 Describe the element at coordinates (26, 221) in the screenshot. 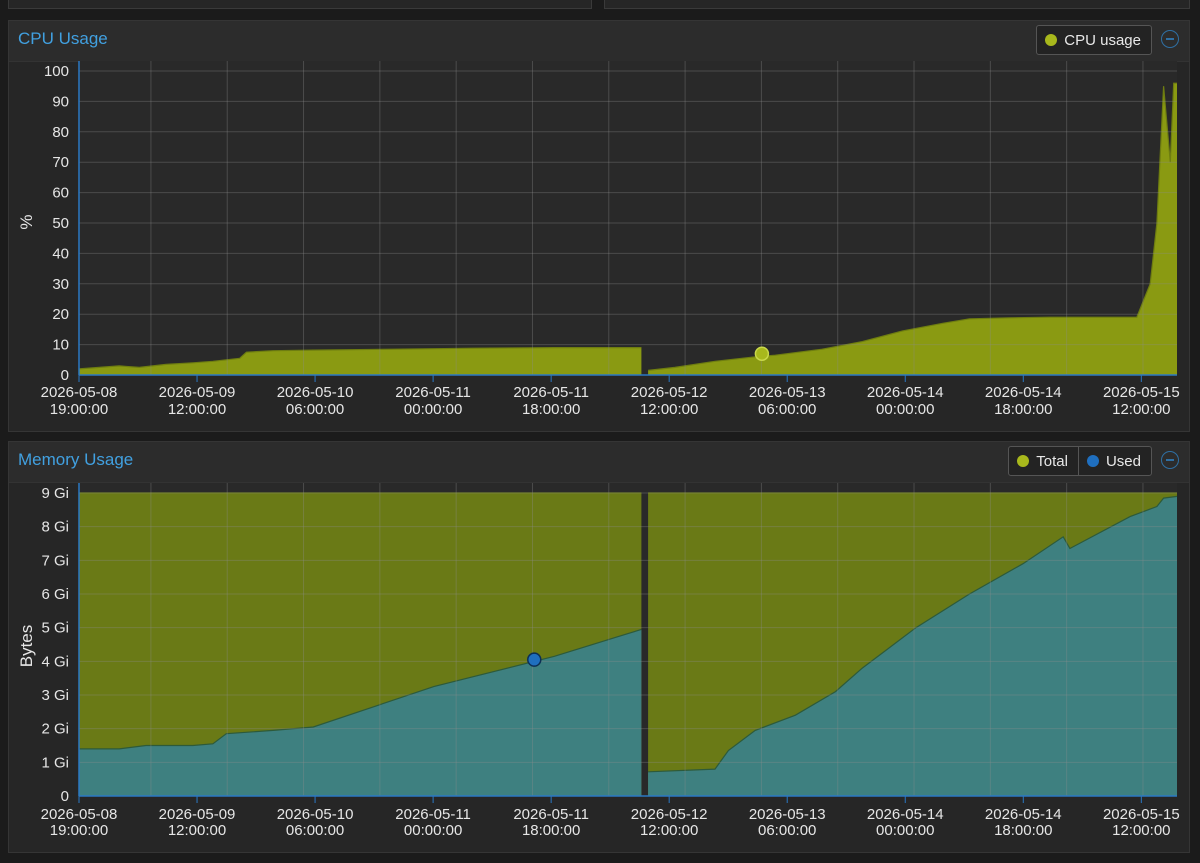

I see `y-axis-label: %` at that location.